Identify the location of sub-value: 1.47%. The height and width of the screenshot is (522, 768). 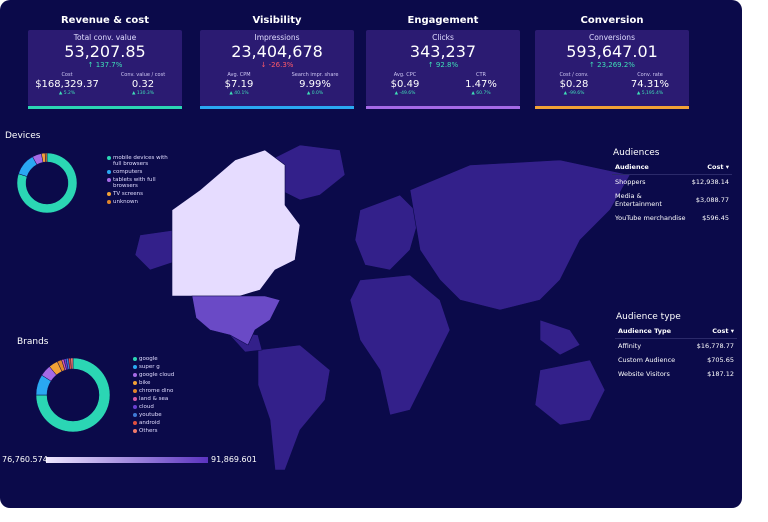
(481, 84).